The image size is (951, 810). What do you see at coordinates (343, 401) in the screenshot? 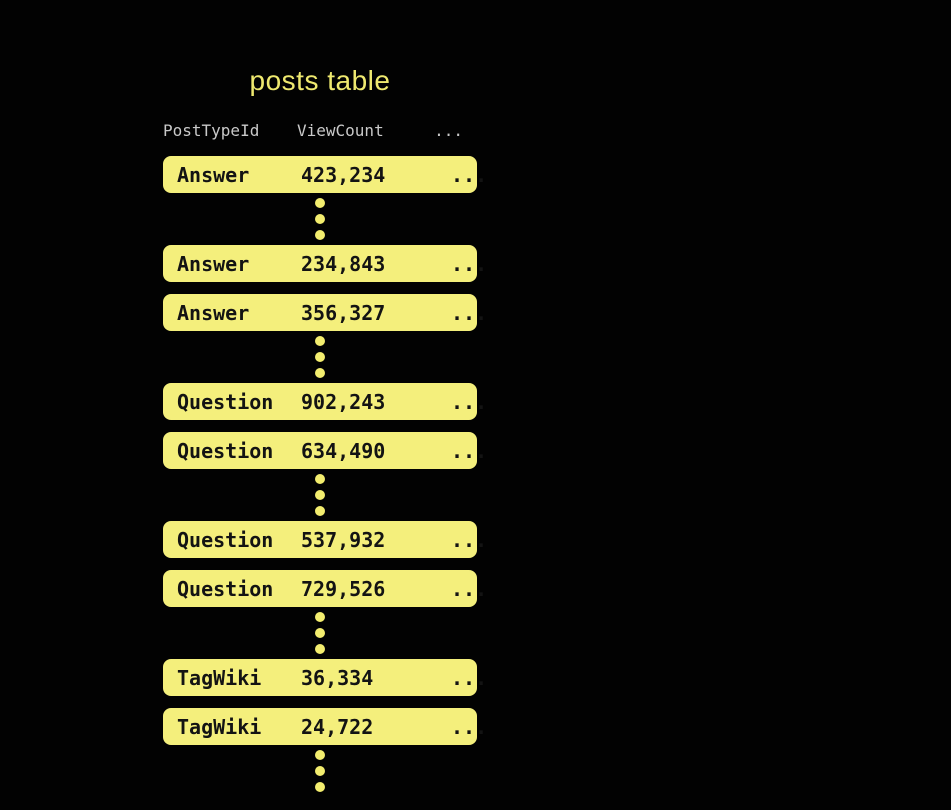
I see `view-count-cell: 902,243` at bounding box center [343, 401].